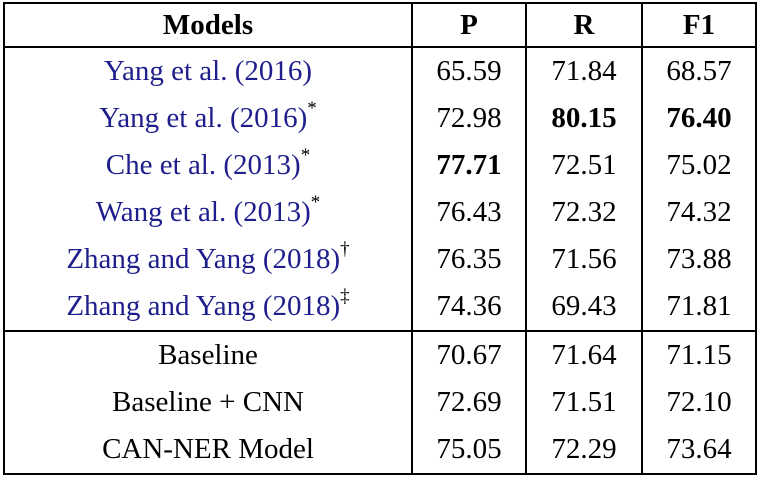 This screenshot has height=481, width=758. I want to click on f1-cell: 71.15, so click(698, 354).